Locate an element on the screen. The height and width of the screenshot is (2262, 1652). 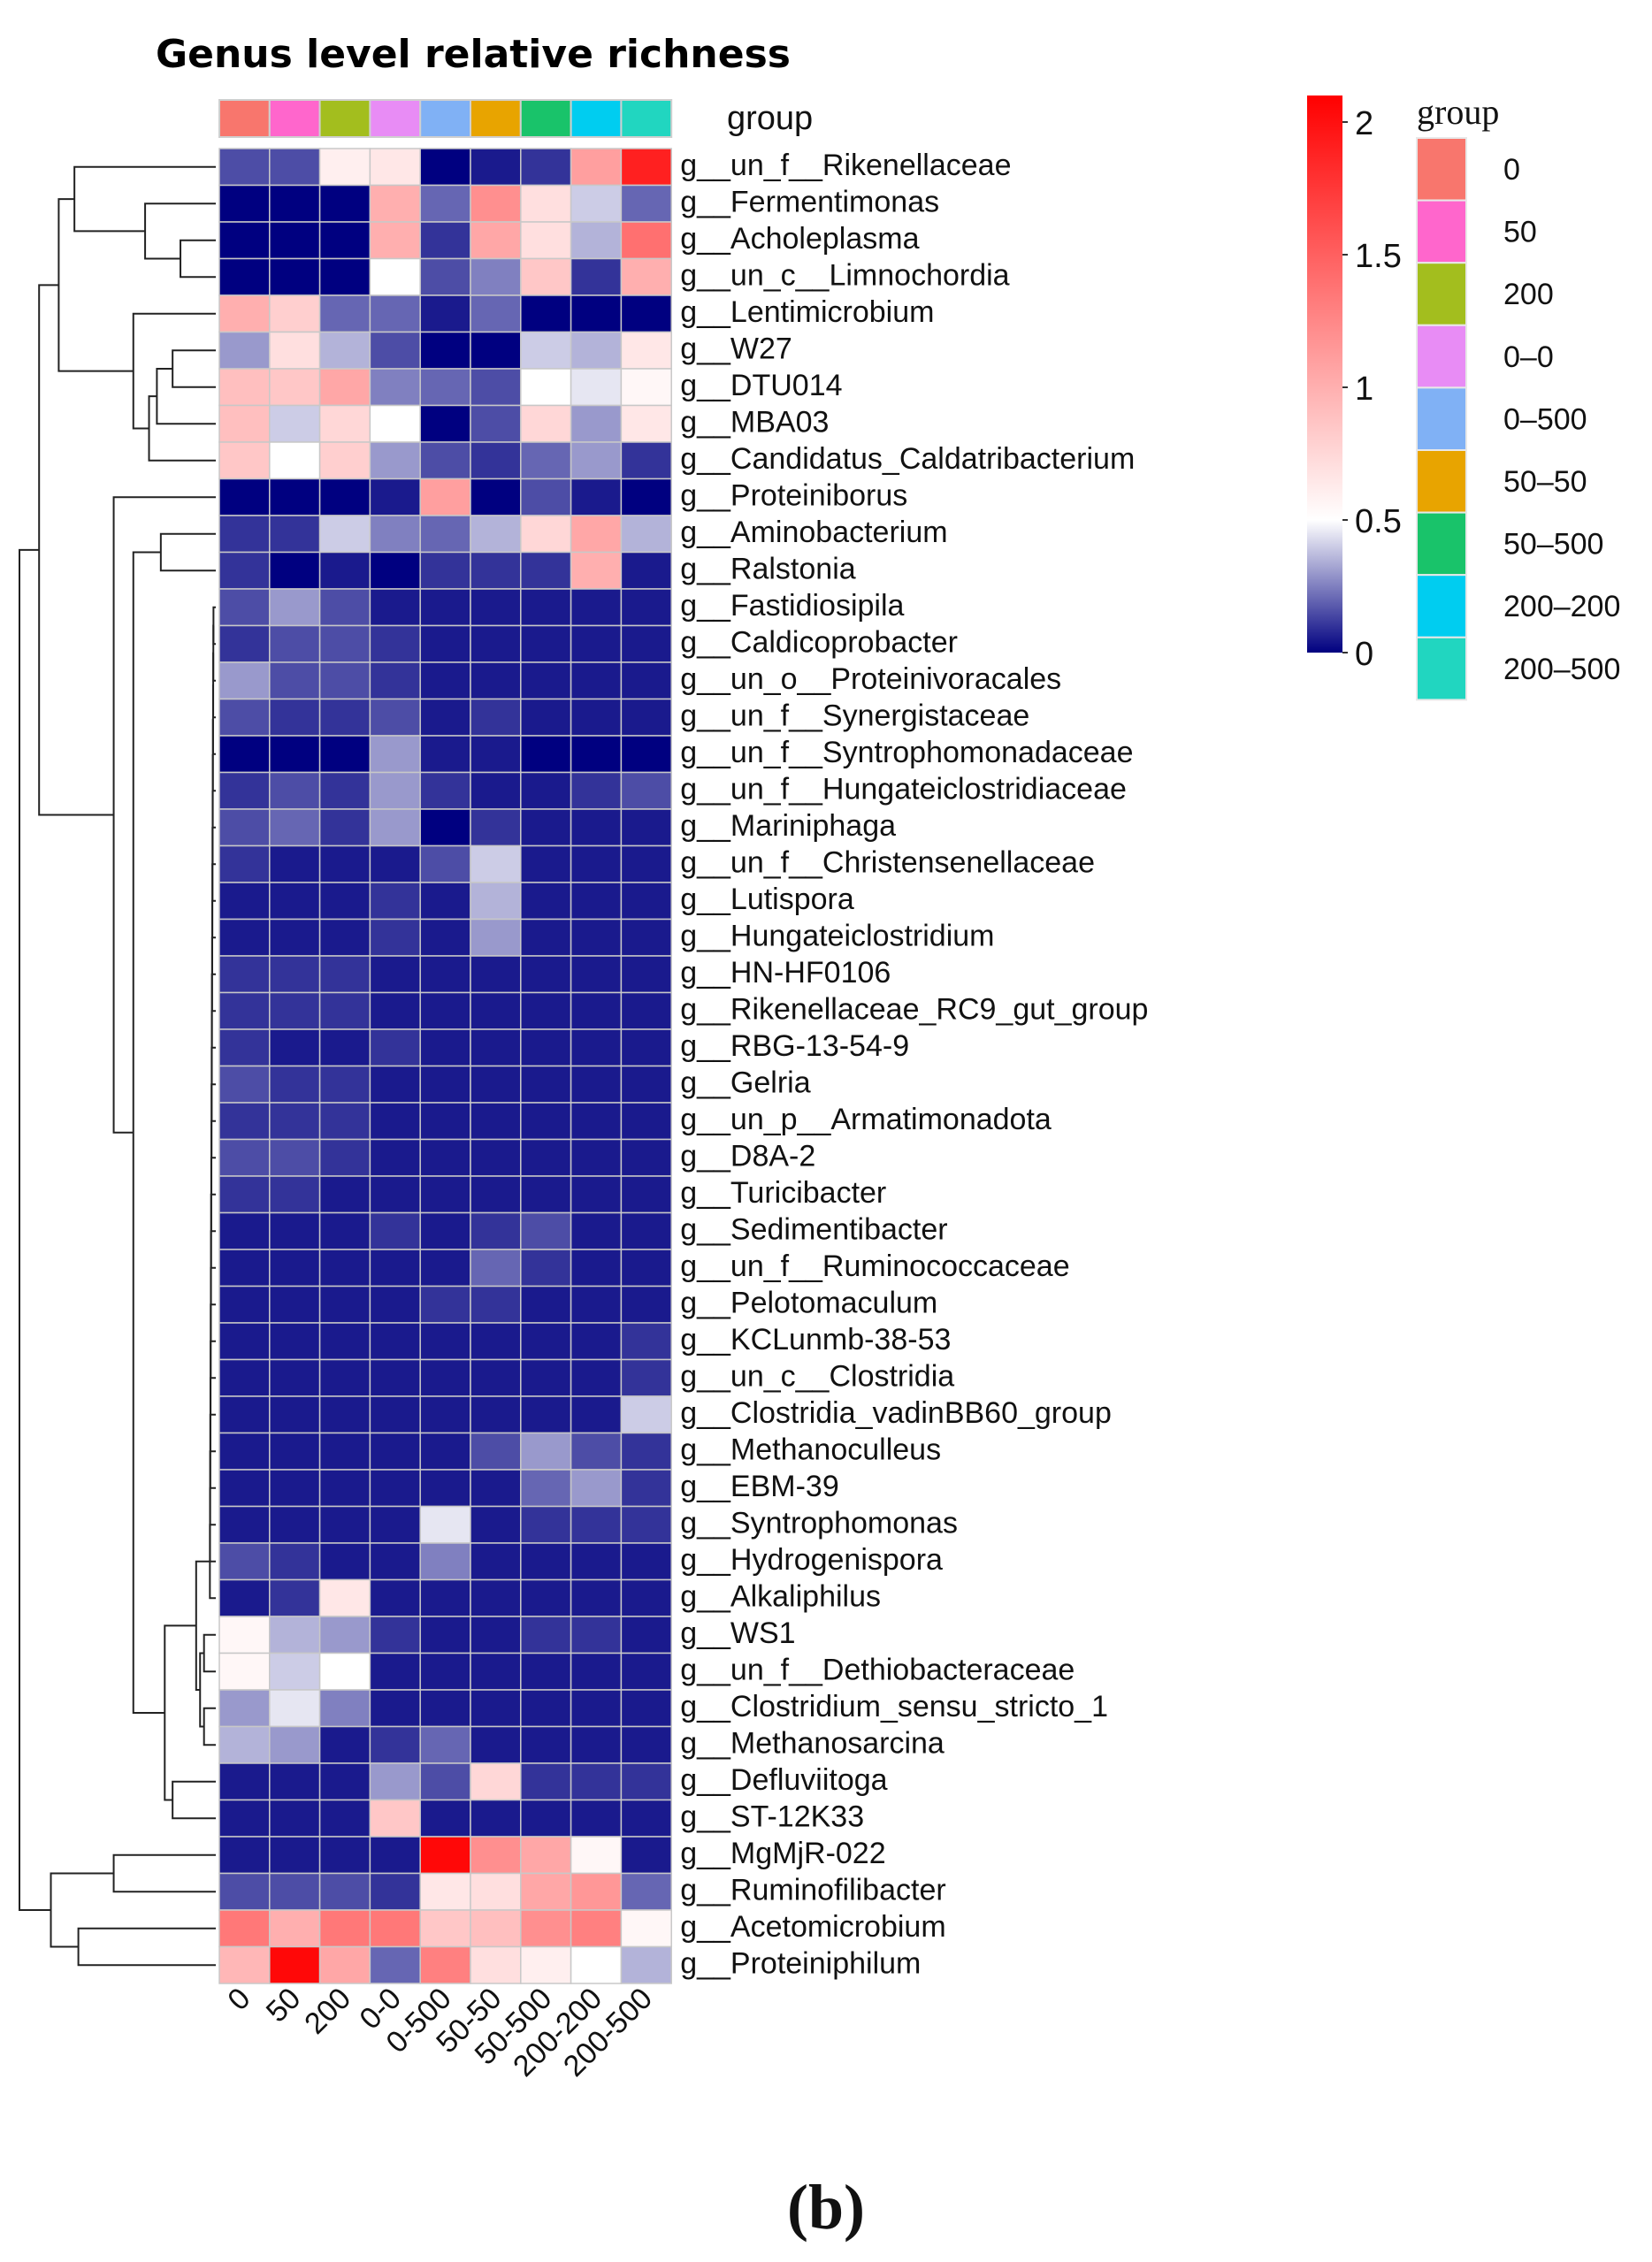
row-label: g__RBG-13-54-9 is located at coordinates (794, 1046).